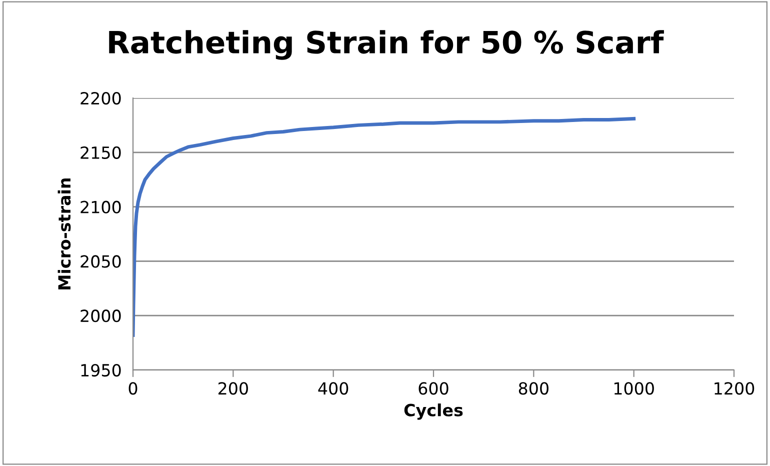 The width and height of the screenshot is (770, 466). I want to click on chart-title: Ratcheting Strain for 50 % Scarf, so click(386, 45).